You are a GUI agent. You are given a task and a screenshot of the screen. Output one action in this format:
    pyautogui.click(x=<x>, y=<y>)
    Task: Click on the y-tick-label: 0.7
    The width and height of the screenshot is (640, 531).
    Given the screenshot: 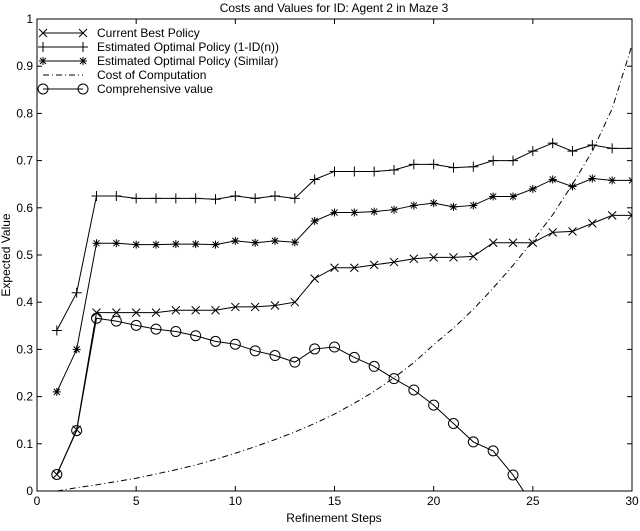 What is the action you would take?
    pyautogui.click(x=24, y=161)
    